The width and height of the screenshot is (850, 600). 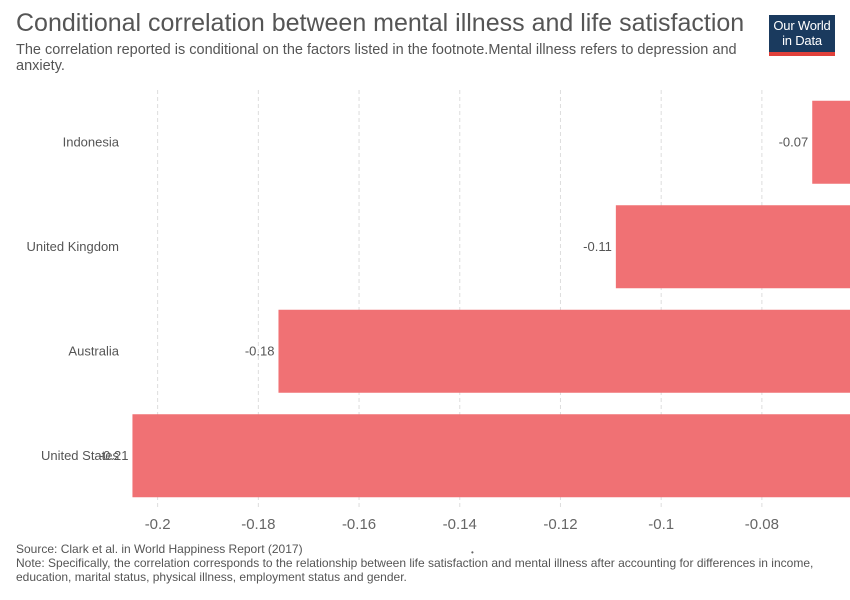 I want to click on data-label: -0.11, so click(x=597, y=246).